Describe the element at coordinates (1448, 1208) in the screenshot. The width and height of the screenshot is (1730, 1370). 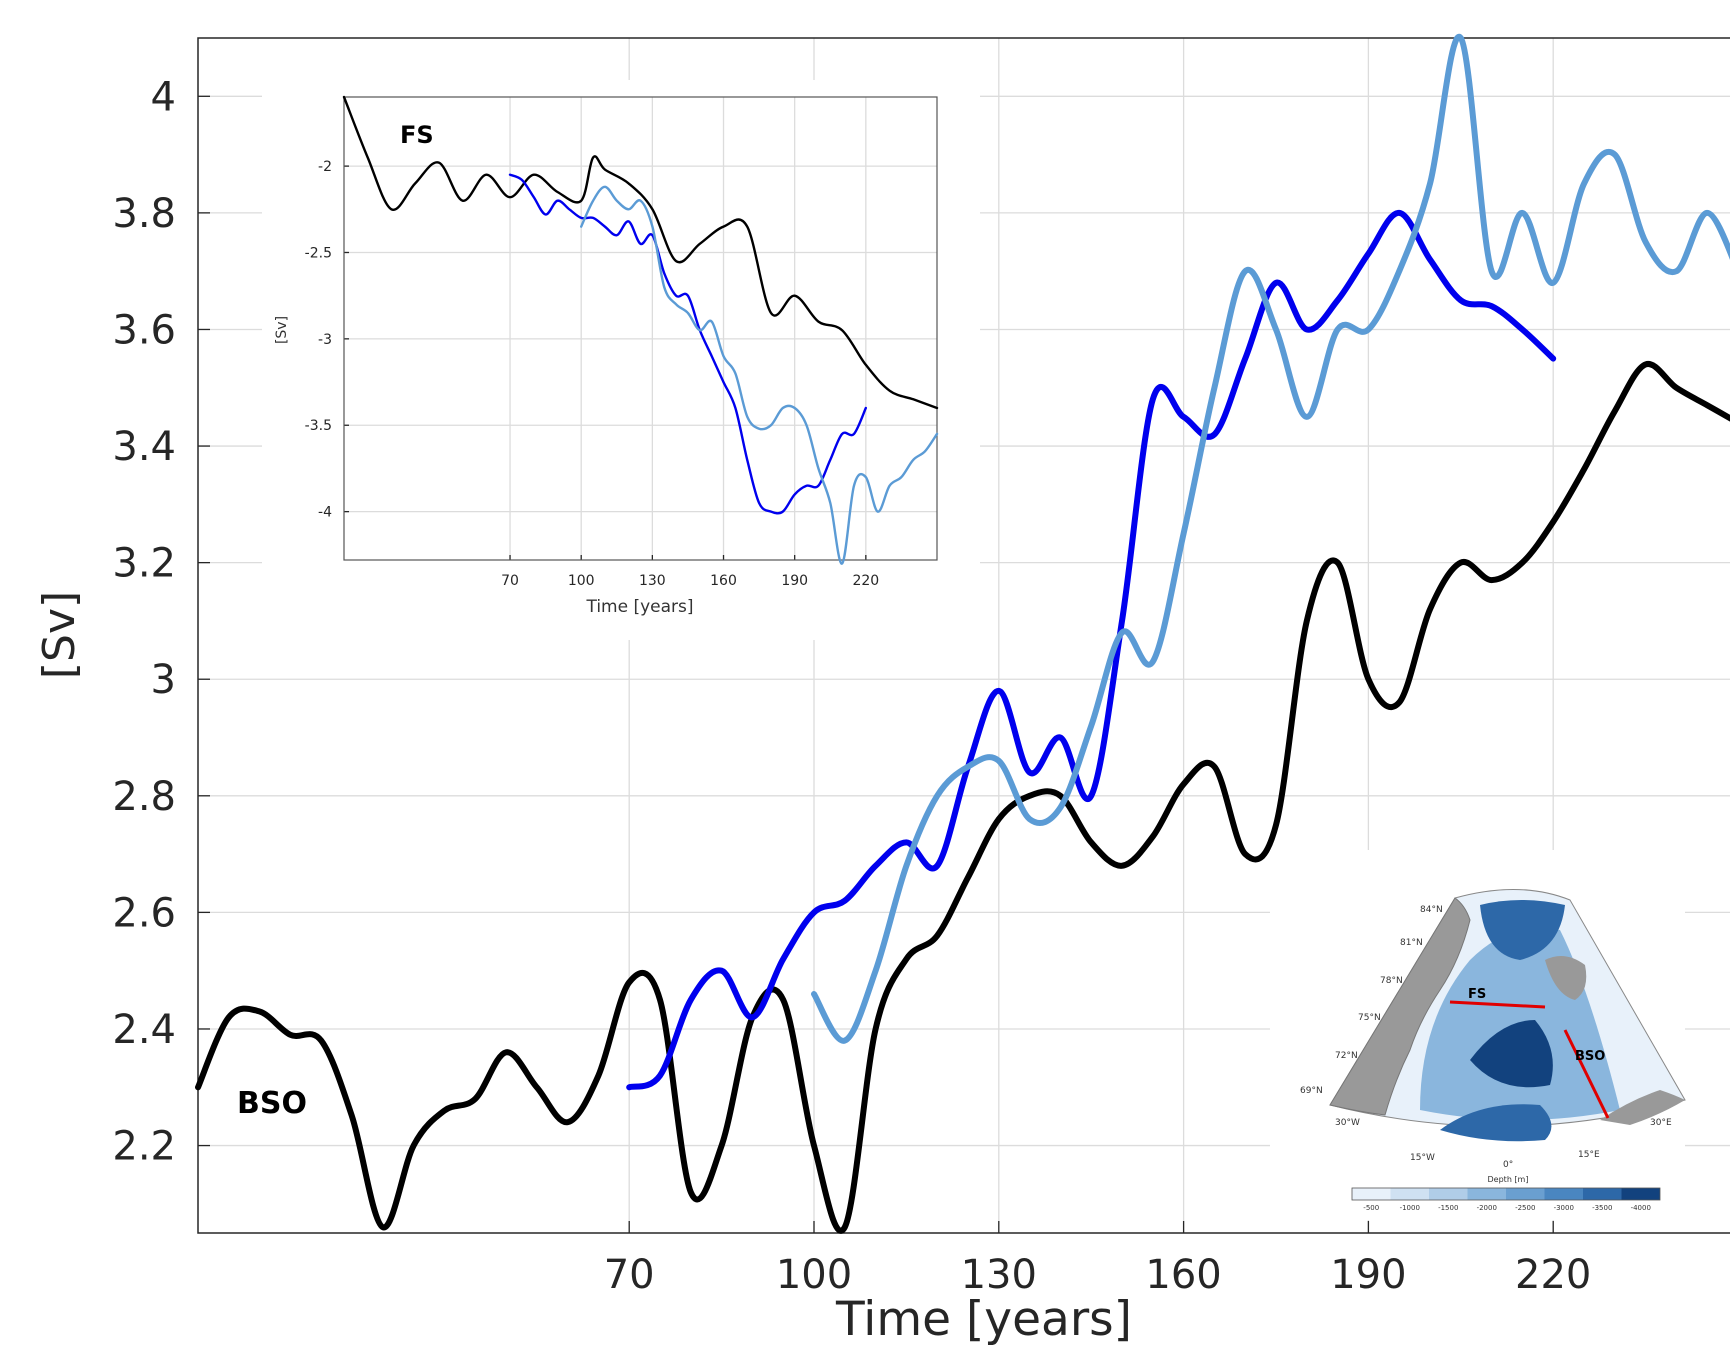
I see `colorbar-tick-label: -1500` at that location.